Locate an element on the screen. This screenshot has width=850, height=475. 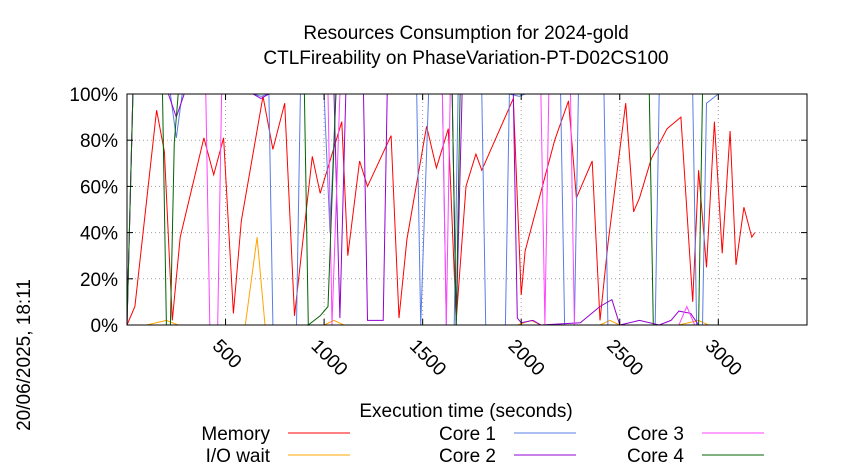
legend-label-core-1: Core 1 is located at coordinates (467, 434).